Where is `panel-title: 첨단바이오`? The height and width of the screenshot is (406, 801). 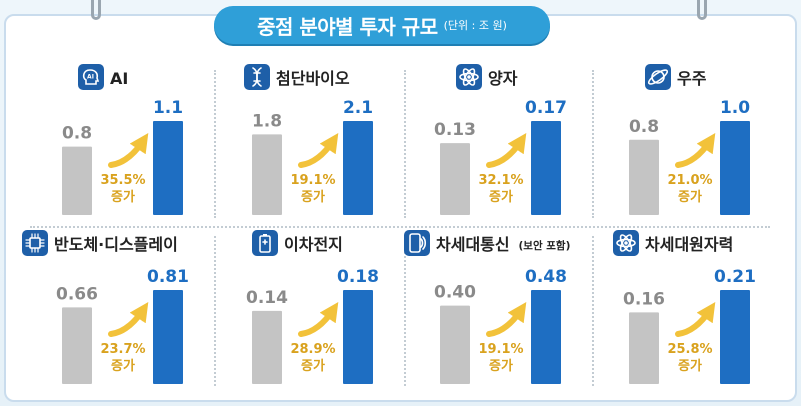
panel-title: 첨단바이오 is located at coordinates (313, 78).